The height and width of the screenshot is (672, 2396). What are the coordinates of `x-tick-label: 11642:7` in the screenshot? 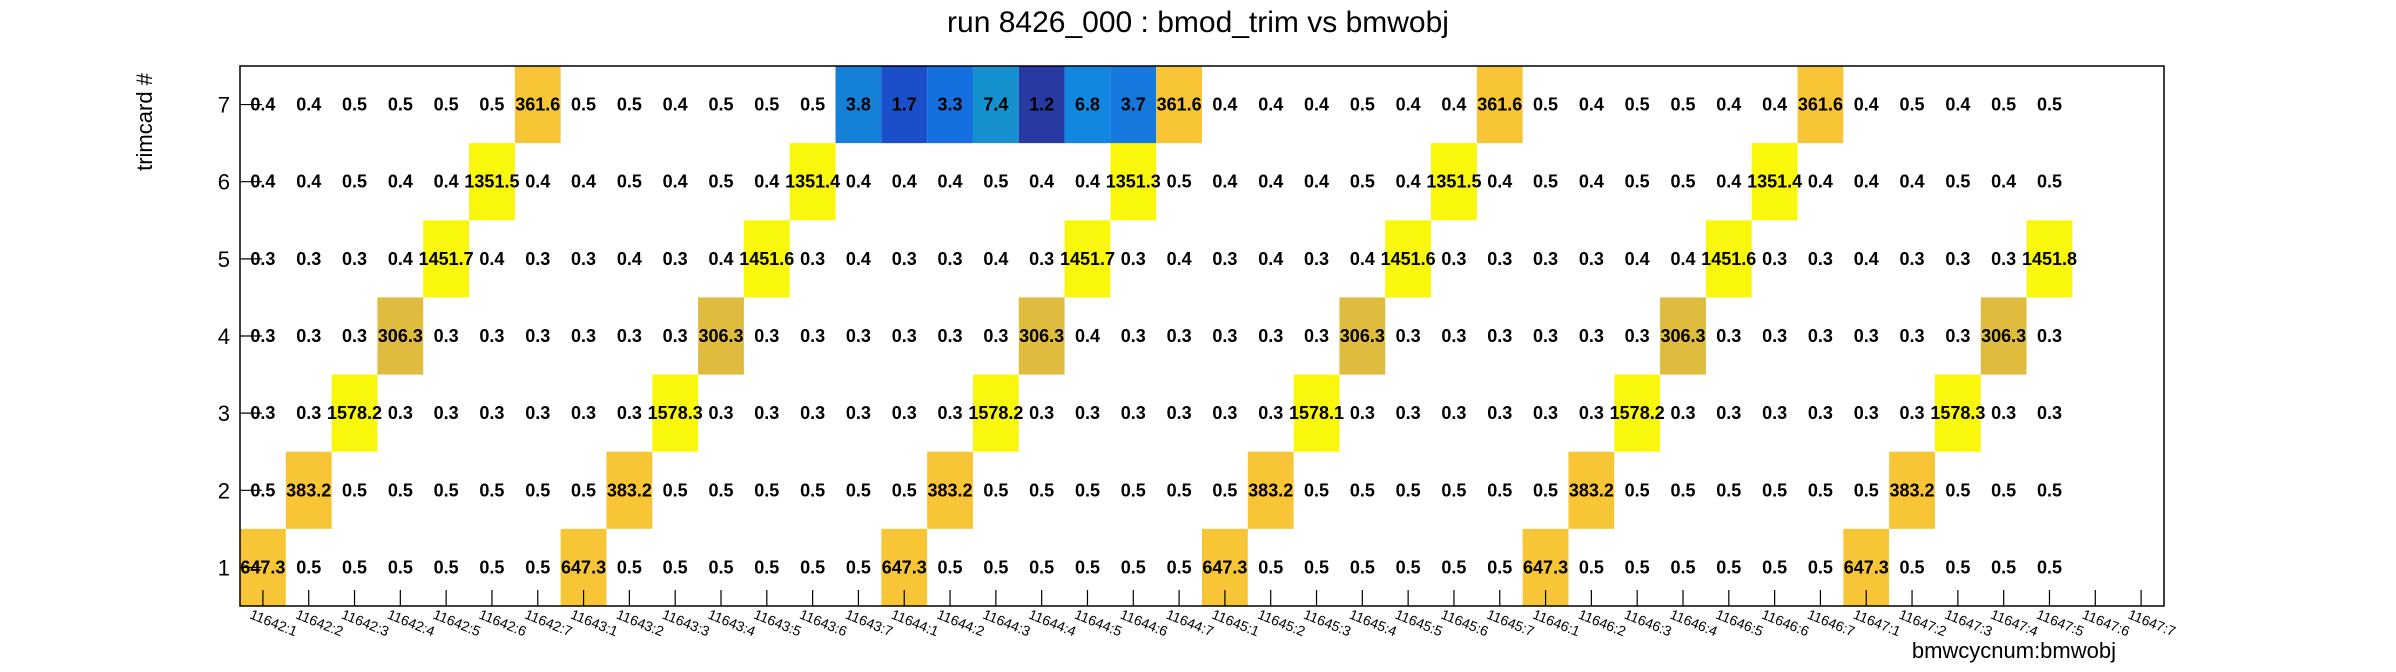 It's located at (549, 622).